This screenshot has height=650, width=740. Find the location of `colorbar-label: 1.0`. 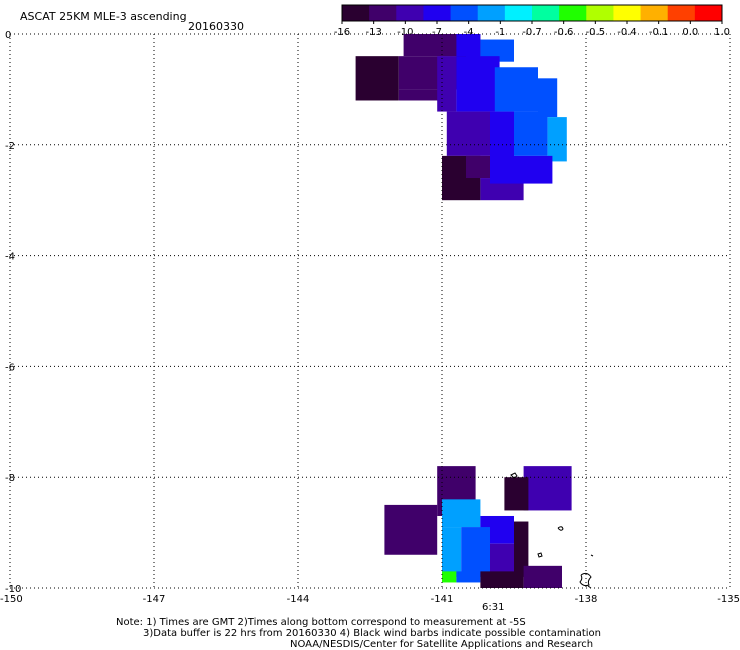

colorbar-label: 1.0 is located at coordinates (722, 32).